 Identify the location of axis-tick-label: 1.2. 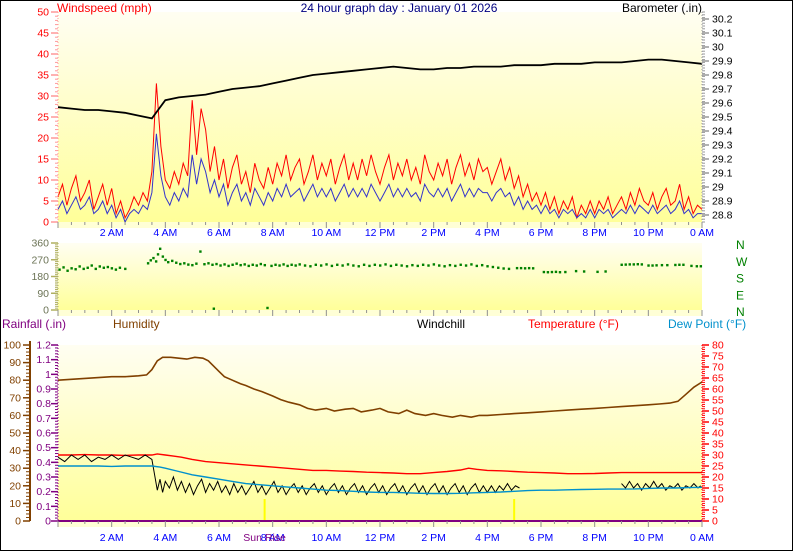
(43, 346).